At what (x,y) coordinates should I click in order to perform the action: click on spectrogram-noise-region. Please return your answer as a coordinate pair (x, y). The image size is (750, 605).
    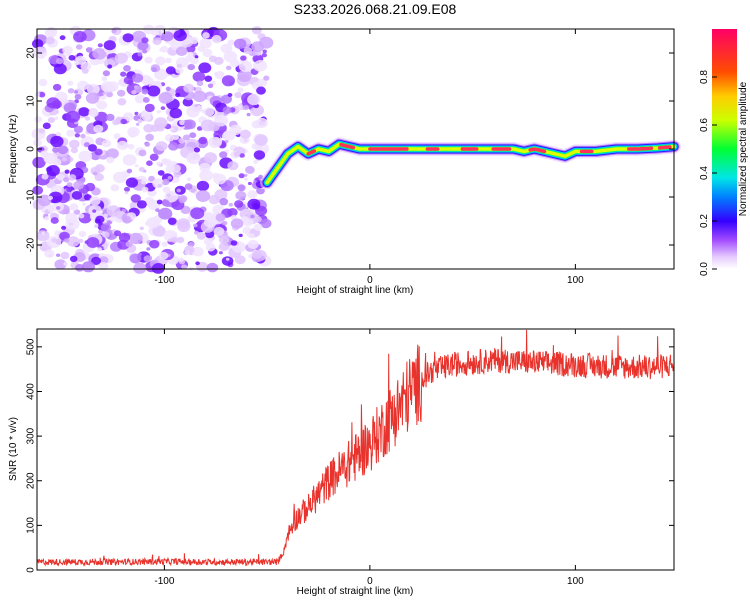
    Looking at the image, I should click on (152, 149).